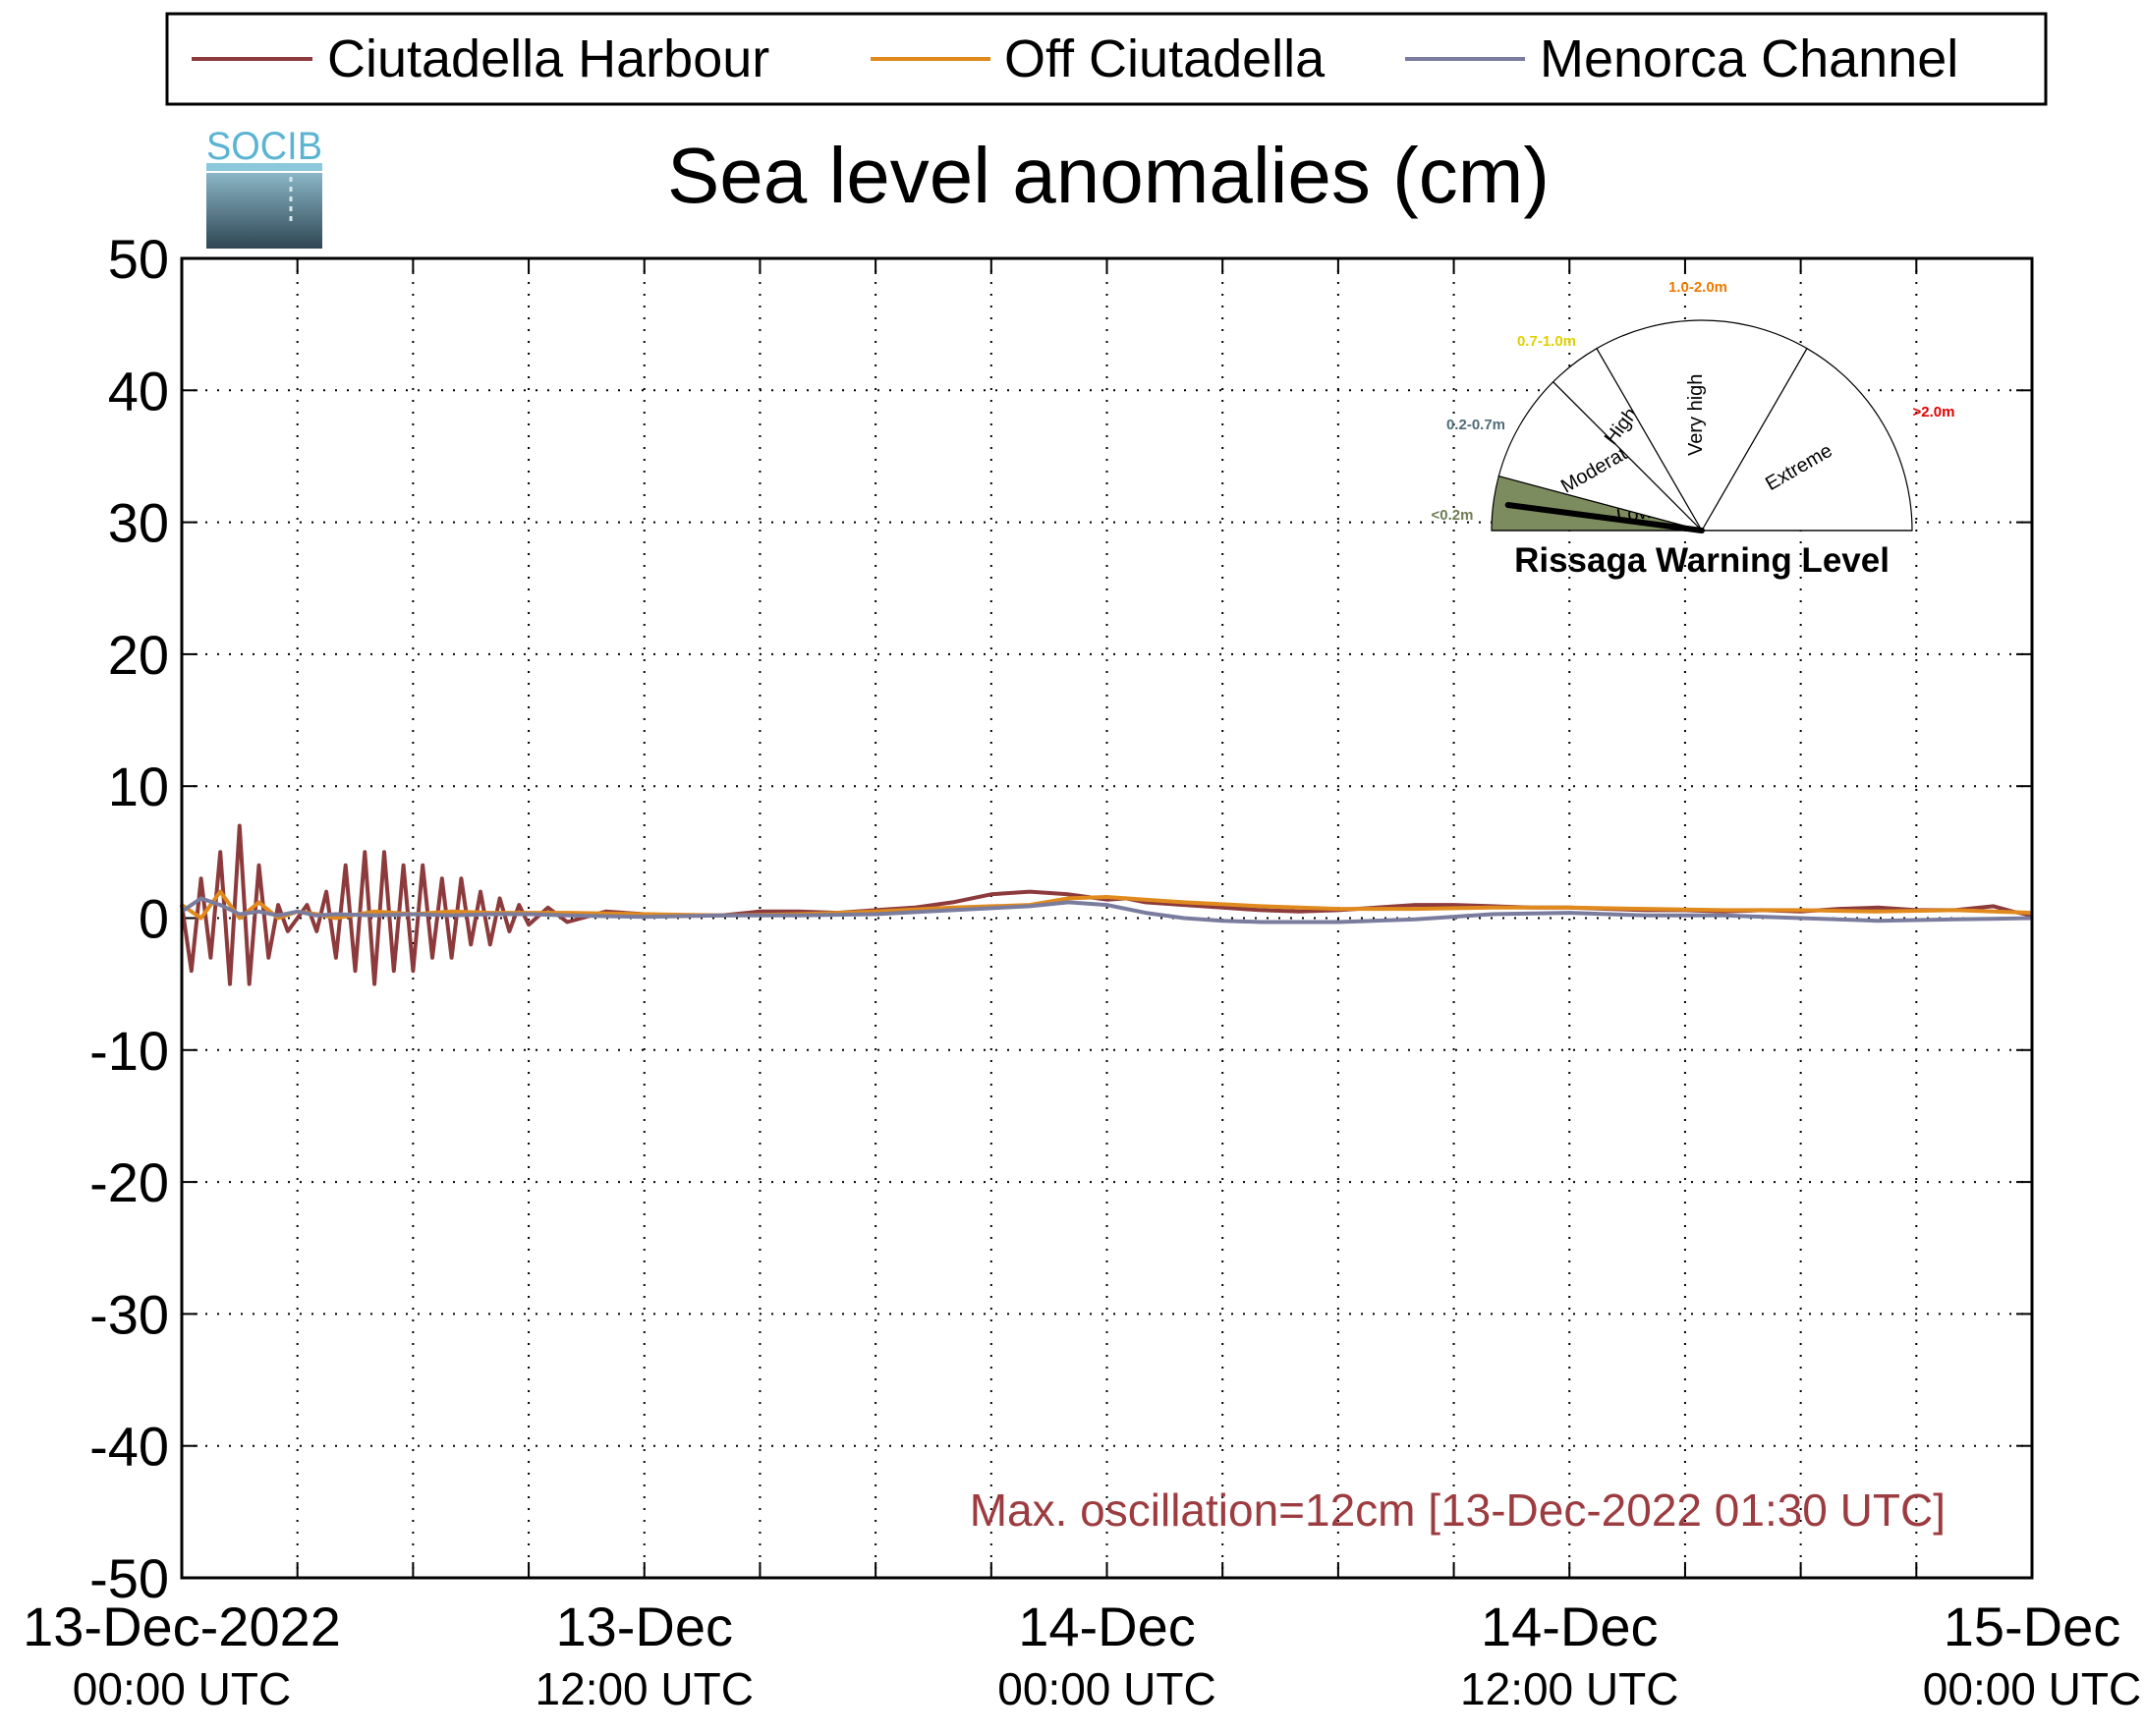 The image size is (2145, 1736). Describe the element at coordinates (129, 1051) in the screenshot. I see `y-tick-label: -10` at that location.